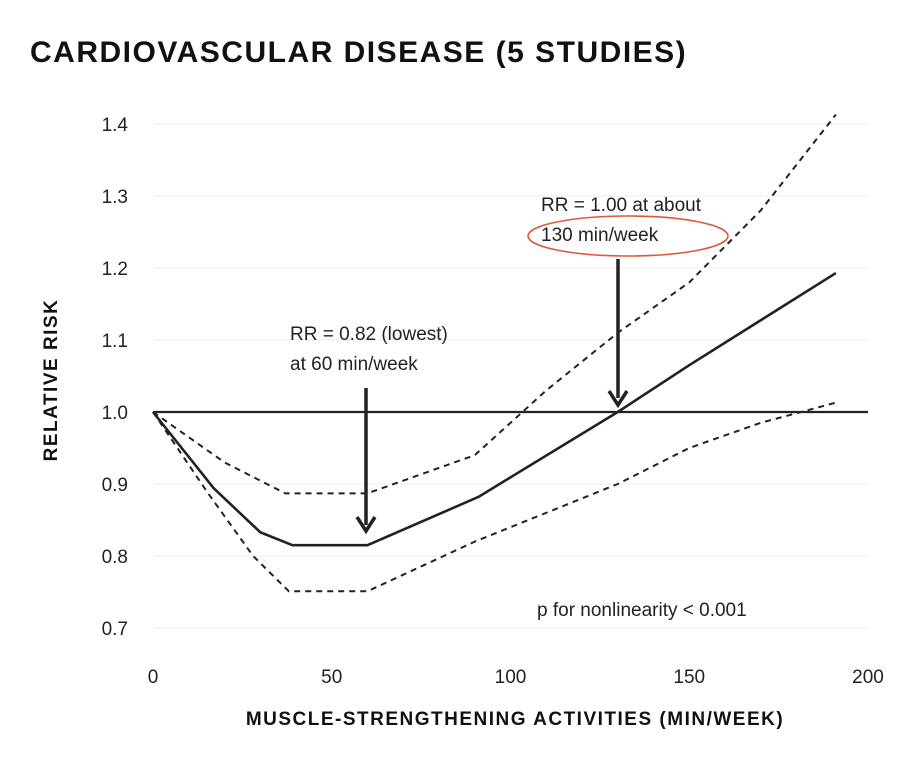  What do you see at coordinates (868, 677) in the screenshot?
I see `x-tick-label: 200` at bounding box center [868, 677].